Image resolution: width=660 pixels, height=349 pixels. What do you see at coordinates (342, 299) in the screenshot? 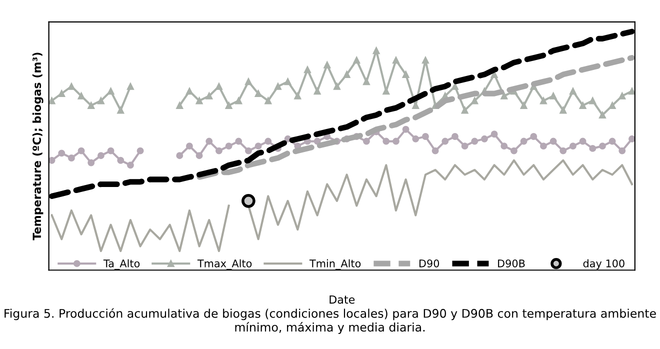
I see `x-axis-title: Date` at bounding box center [342, 299].